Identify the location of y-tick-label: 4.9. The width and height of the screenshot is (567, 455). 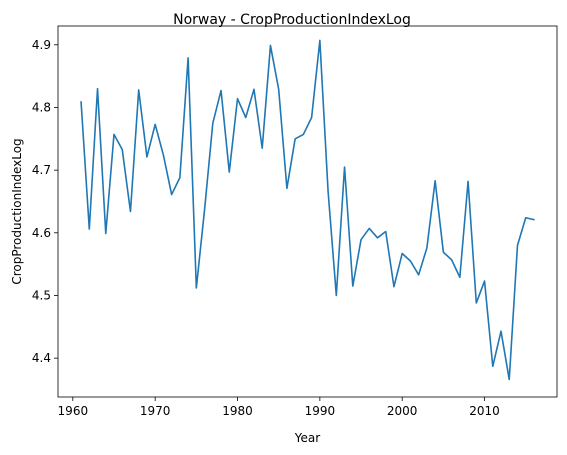
(41, 45).